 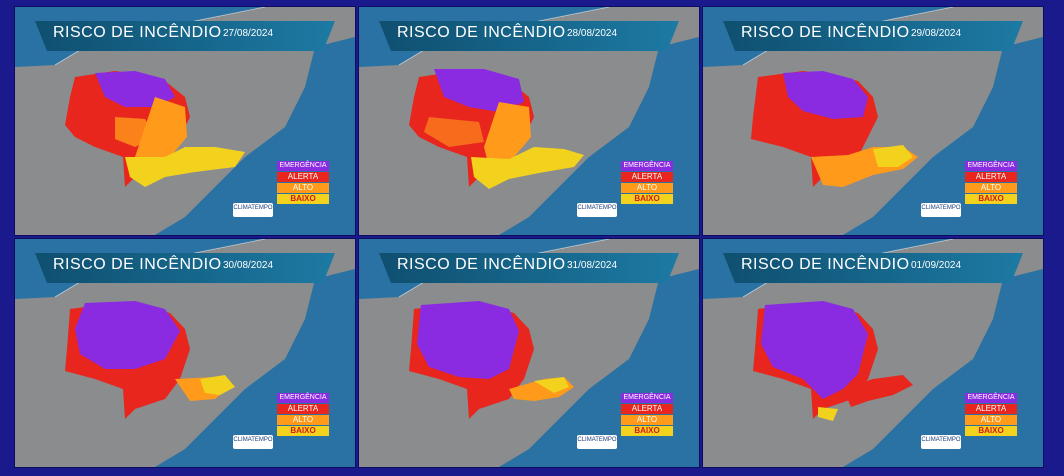 I want to click on banner-date: 31/08/2024, so click(x=592, y=265).